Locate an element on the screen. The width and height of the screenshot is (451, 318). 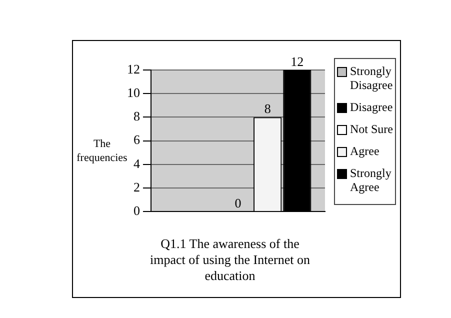
y-axis-title: The frequencies is located at coordinates (102, 151).